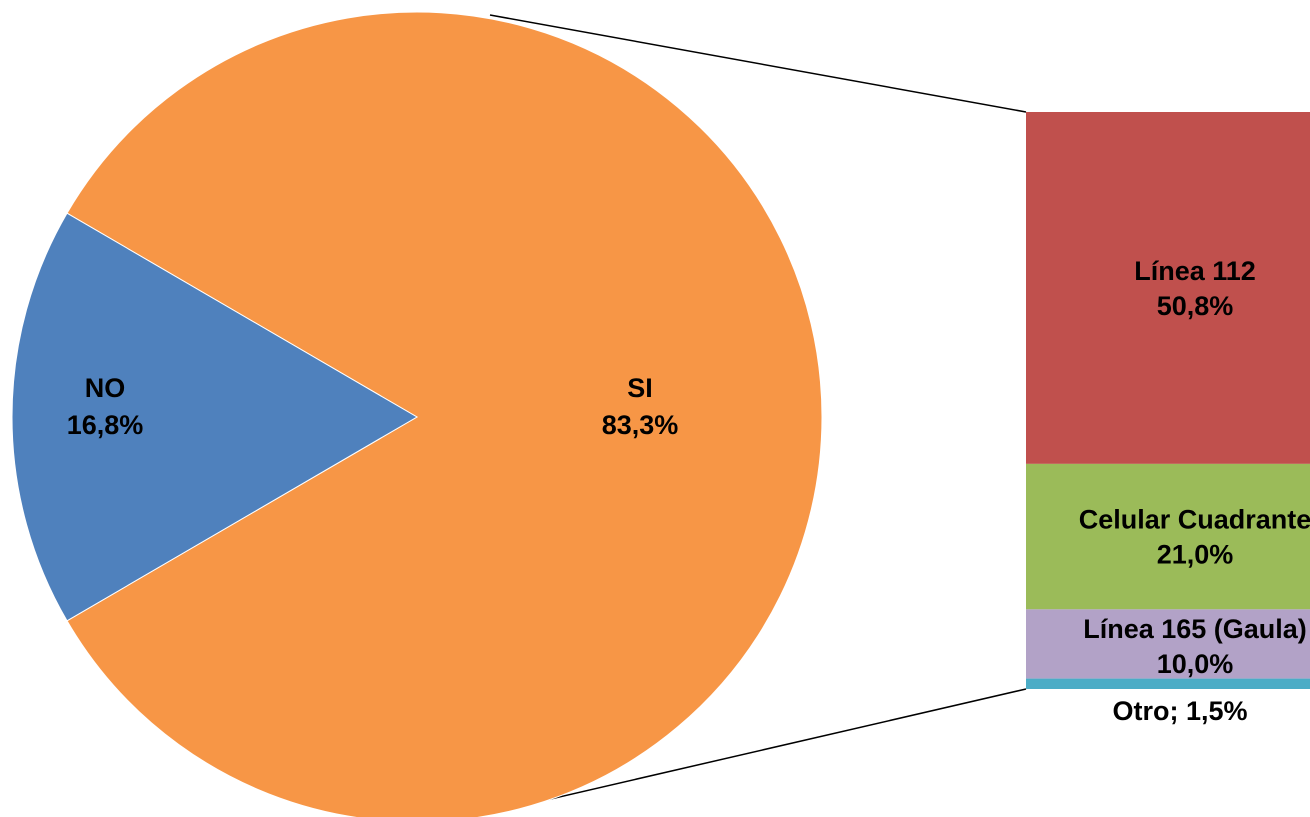 The height and width of the screenshot is (817, 1310). I want to click on bar-segment-celular-cuadrante, so click(1168, 536).